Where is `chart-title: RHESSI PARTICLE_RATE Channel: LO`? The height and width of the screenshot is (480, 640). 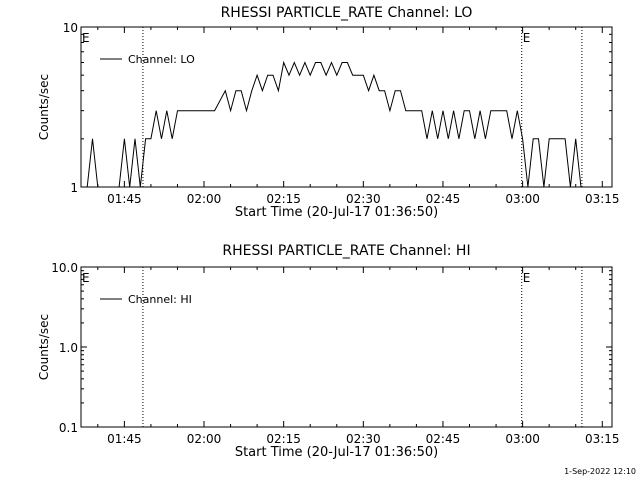 chart-title: RHESSI PARTICLE_RATE Channel: LO is located at coordinates (347, 13).